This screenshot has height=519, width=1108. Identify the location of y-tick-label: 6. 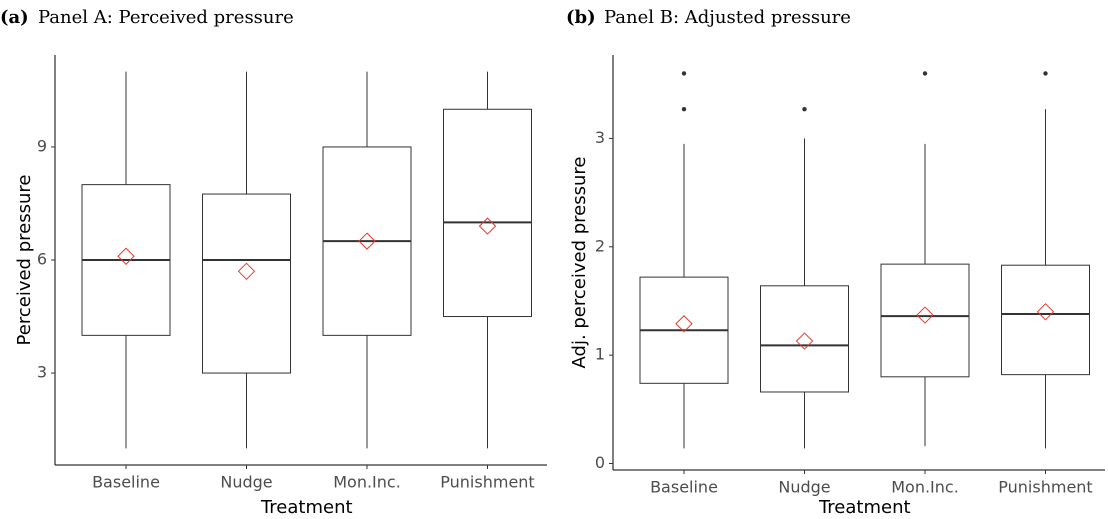
(42, 259).